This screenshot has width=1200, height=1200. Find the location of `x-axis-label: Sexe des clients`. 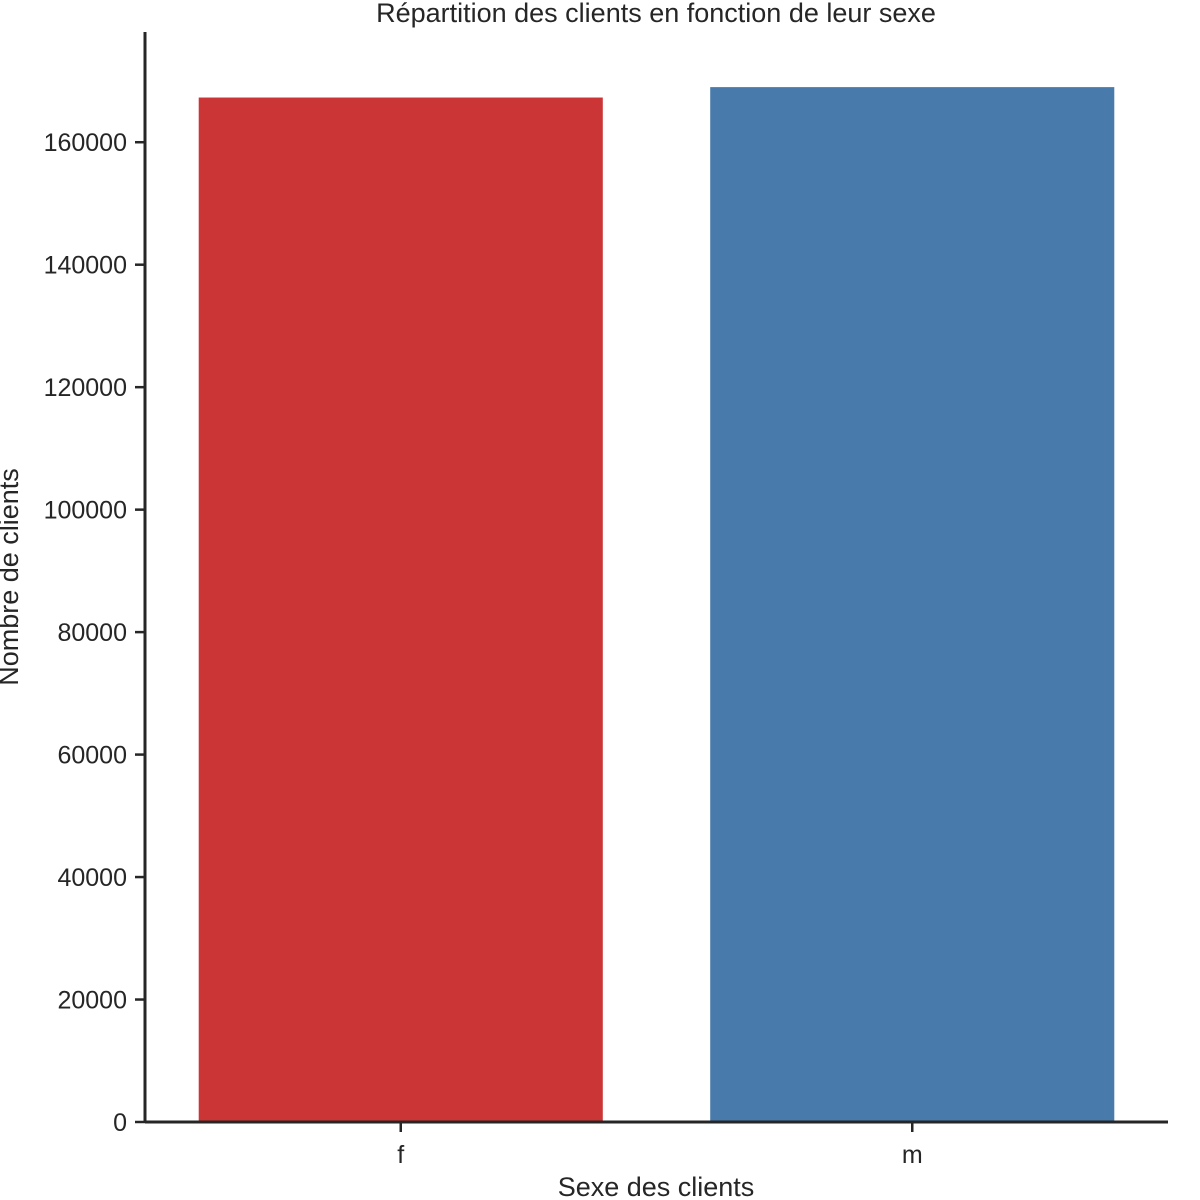

x-axis-label: Sexe des clients is located at coordinates (656, 1186).